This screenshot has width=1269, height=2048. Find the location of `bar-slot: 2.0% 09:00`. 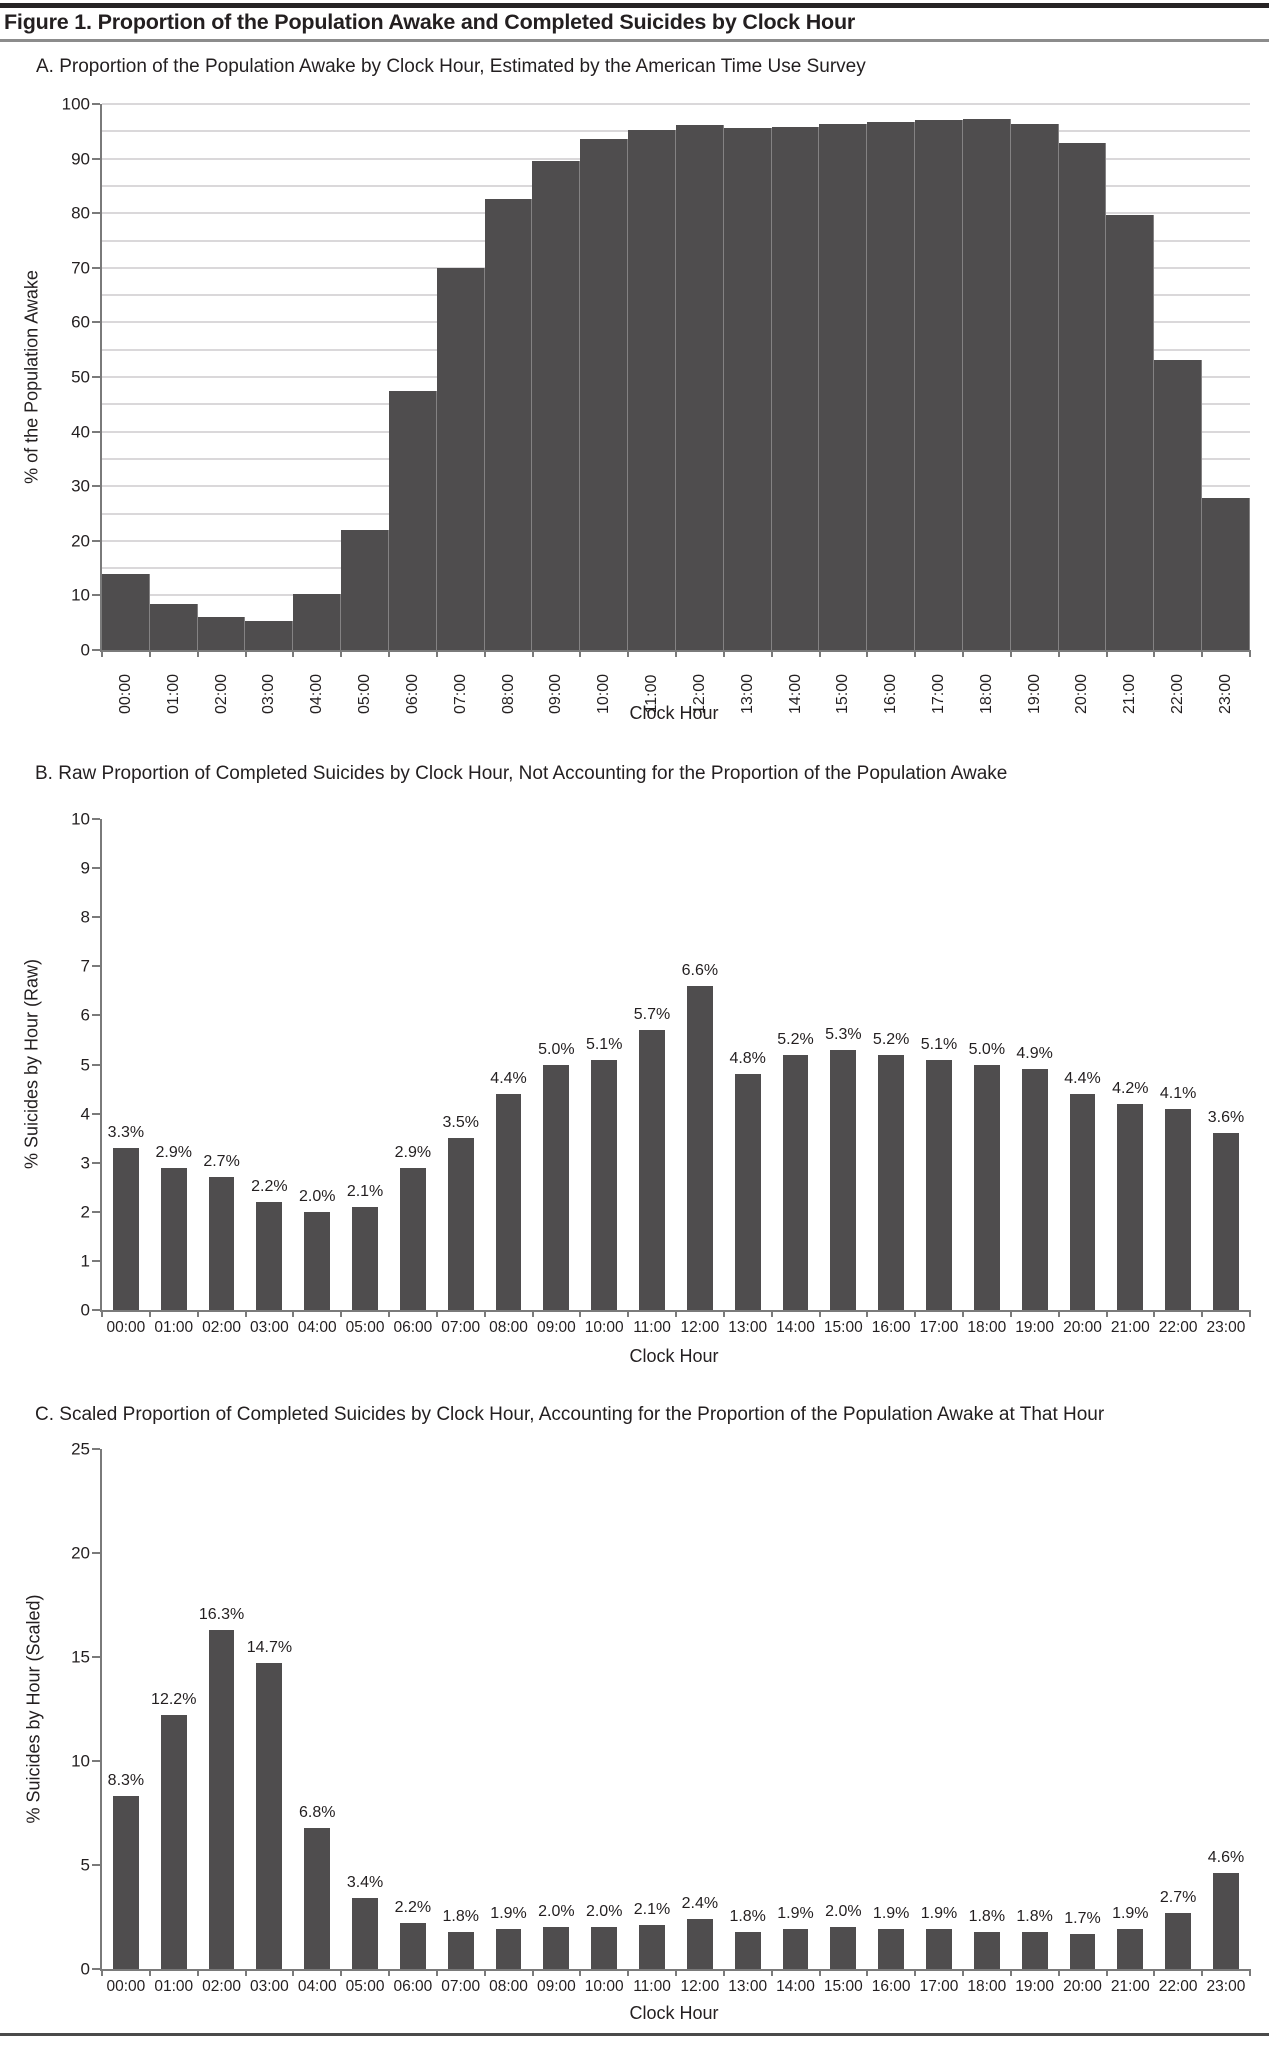

bar-slot: 2.0% 09:00 is located at coordinates (556, 1721).